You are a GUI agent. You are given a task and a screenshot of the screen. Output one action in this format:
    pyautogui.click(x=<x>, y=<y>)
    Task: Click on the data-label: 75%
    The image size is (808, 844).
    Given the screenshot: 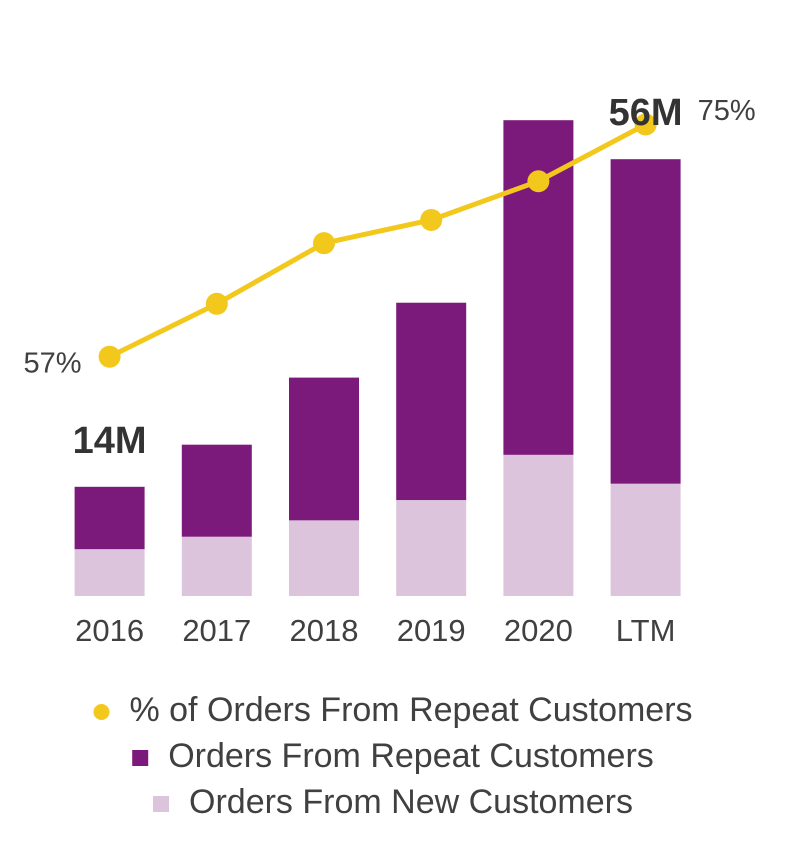 What is the action you would take?
    pyautogui.click(x=727, y=111)
    